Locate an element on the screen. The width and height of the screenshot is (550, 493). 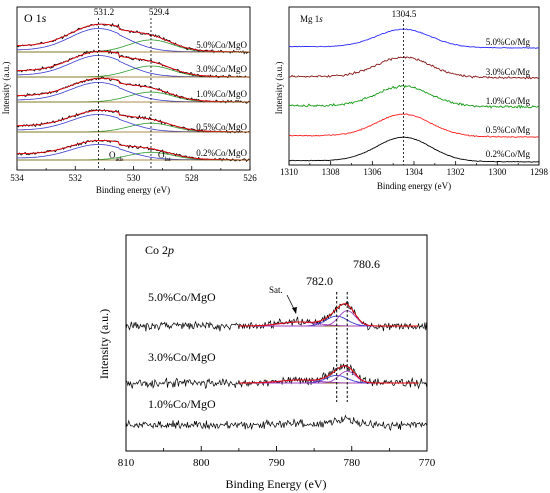
o1s-series-label-5: 0.2%Co/MgO is located at coordinates (221, 153).